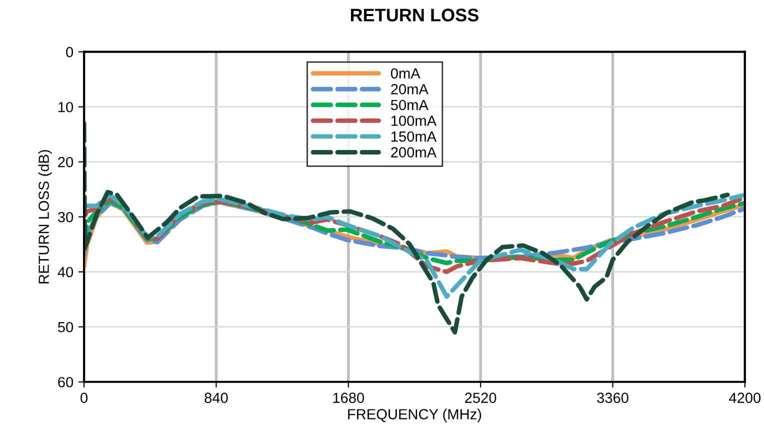 The width and height of the screenshot is (764, 443). What do you see at coordinates (66, 107) in the screenshot?
I see `y-tick-label: 10` at bounding box center [66, 107].